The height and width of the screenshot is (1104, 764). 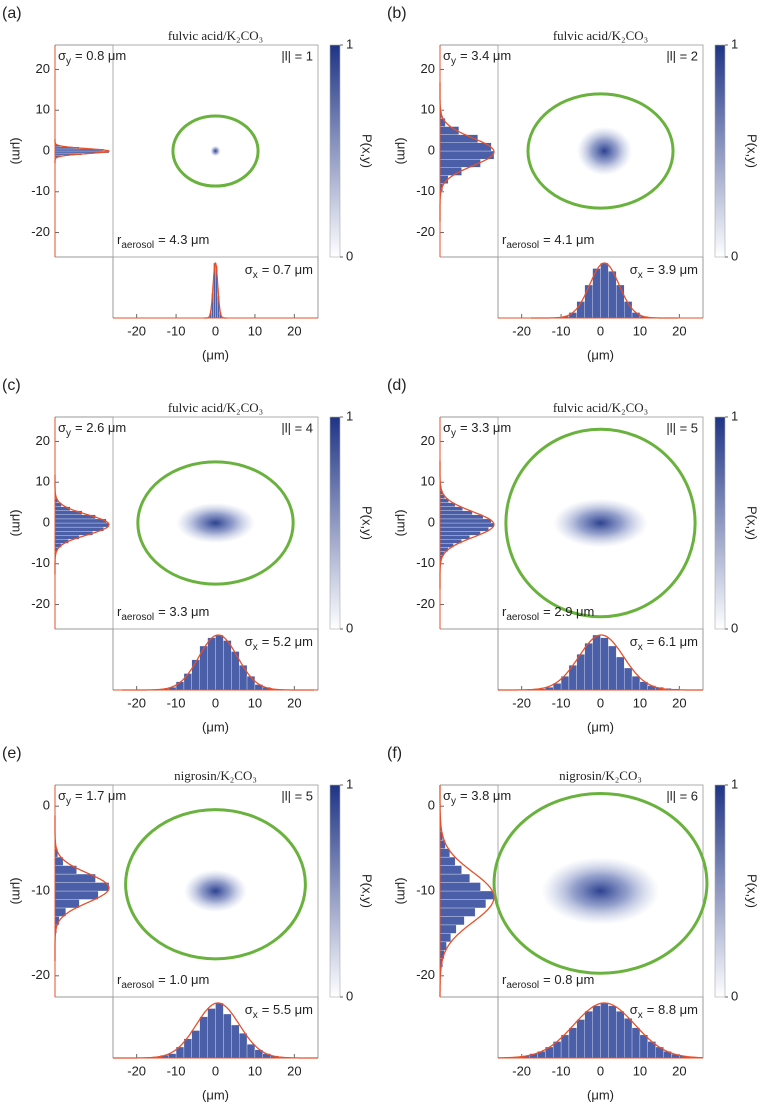 What do you see at coordinates (297, 55) in the screenshot?
I see `order-label: |l| = 1` at bounding box center [297, 55].